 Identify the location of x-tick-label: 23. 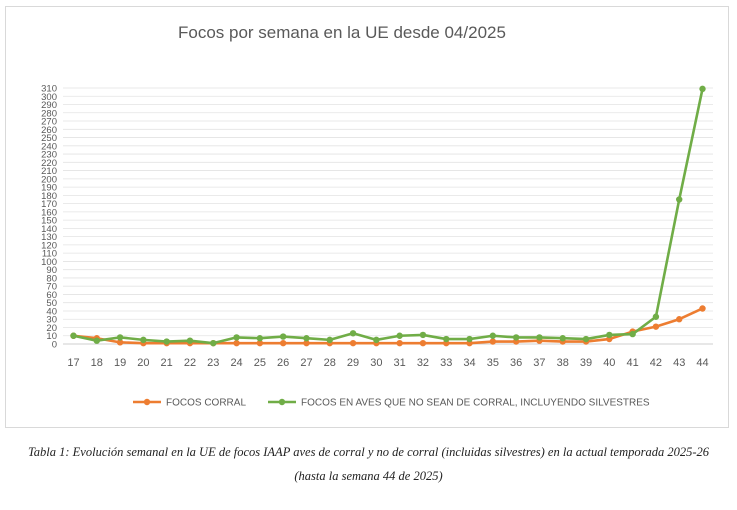
(213, 363).